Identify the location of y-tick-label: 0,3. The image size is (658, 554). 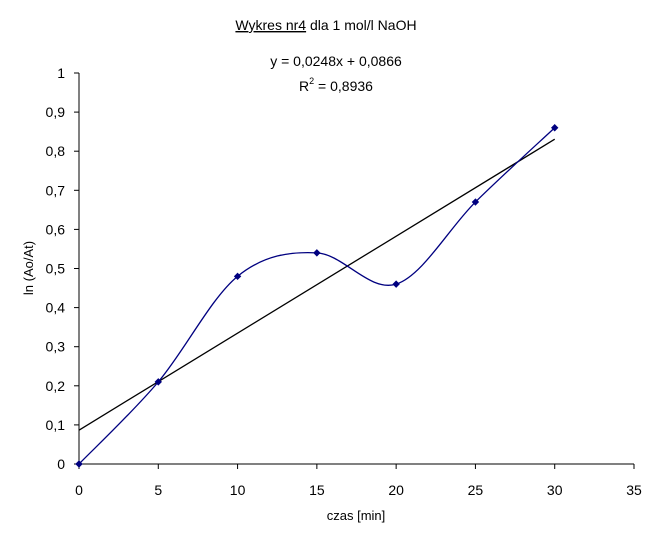
(56, 347).